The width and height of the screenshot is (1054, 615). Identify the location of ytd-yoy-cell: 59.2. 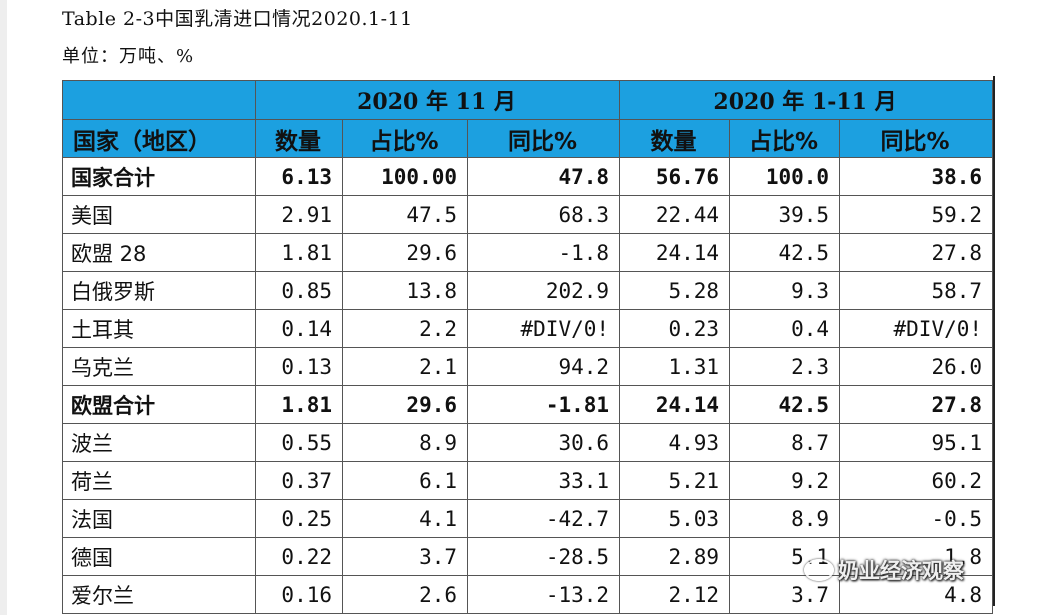
(916, 214).